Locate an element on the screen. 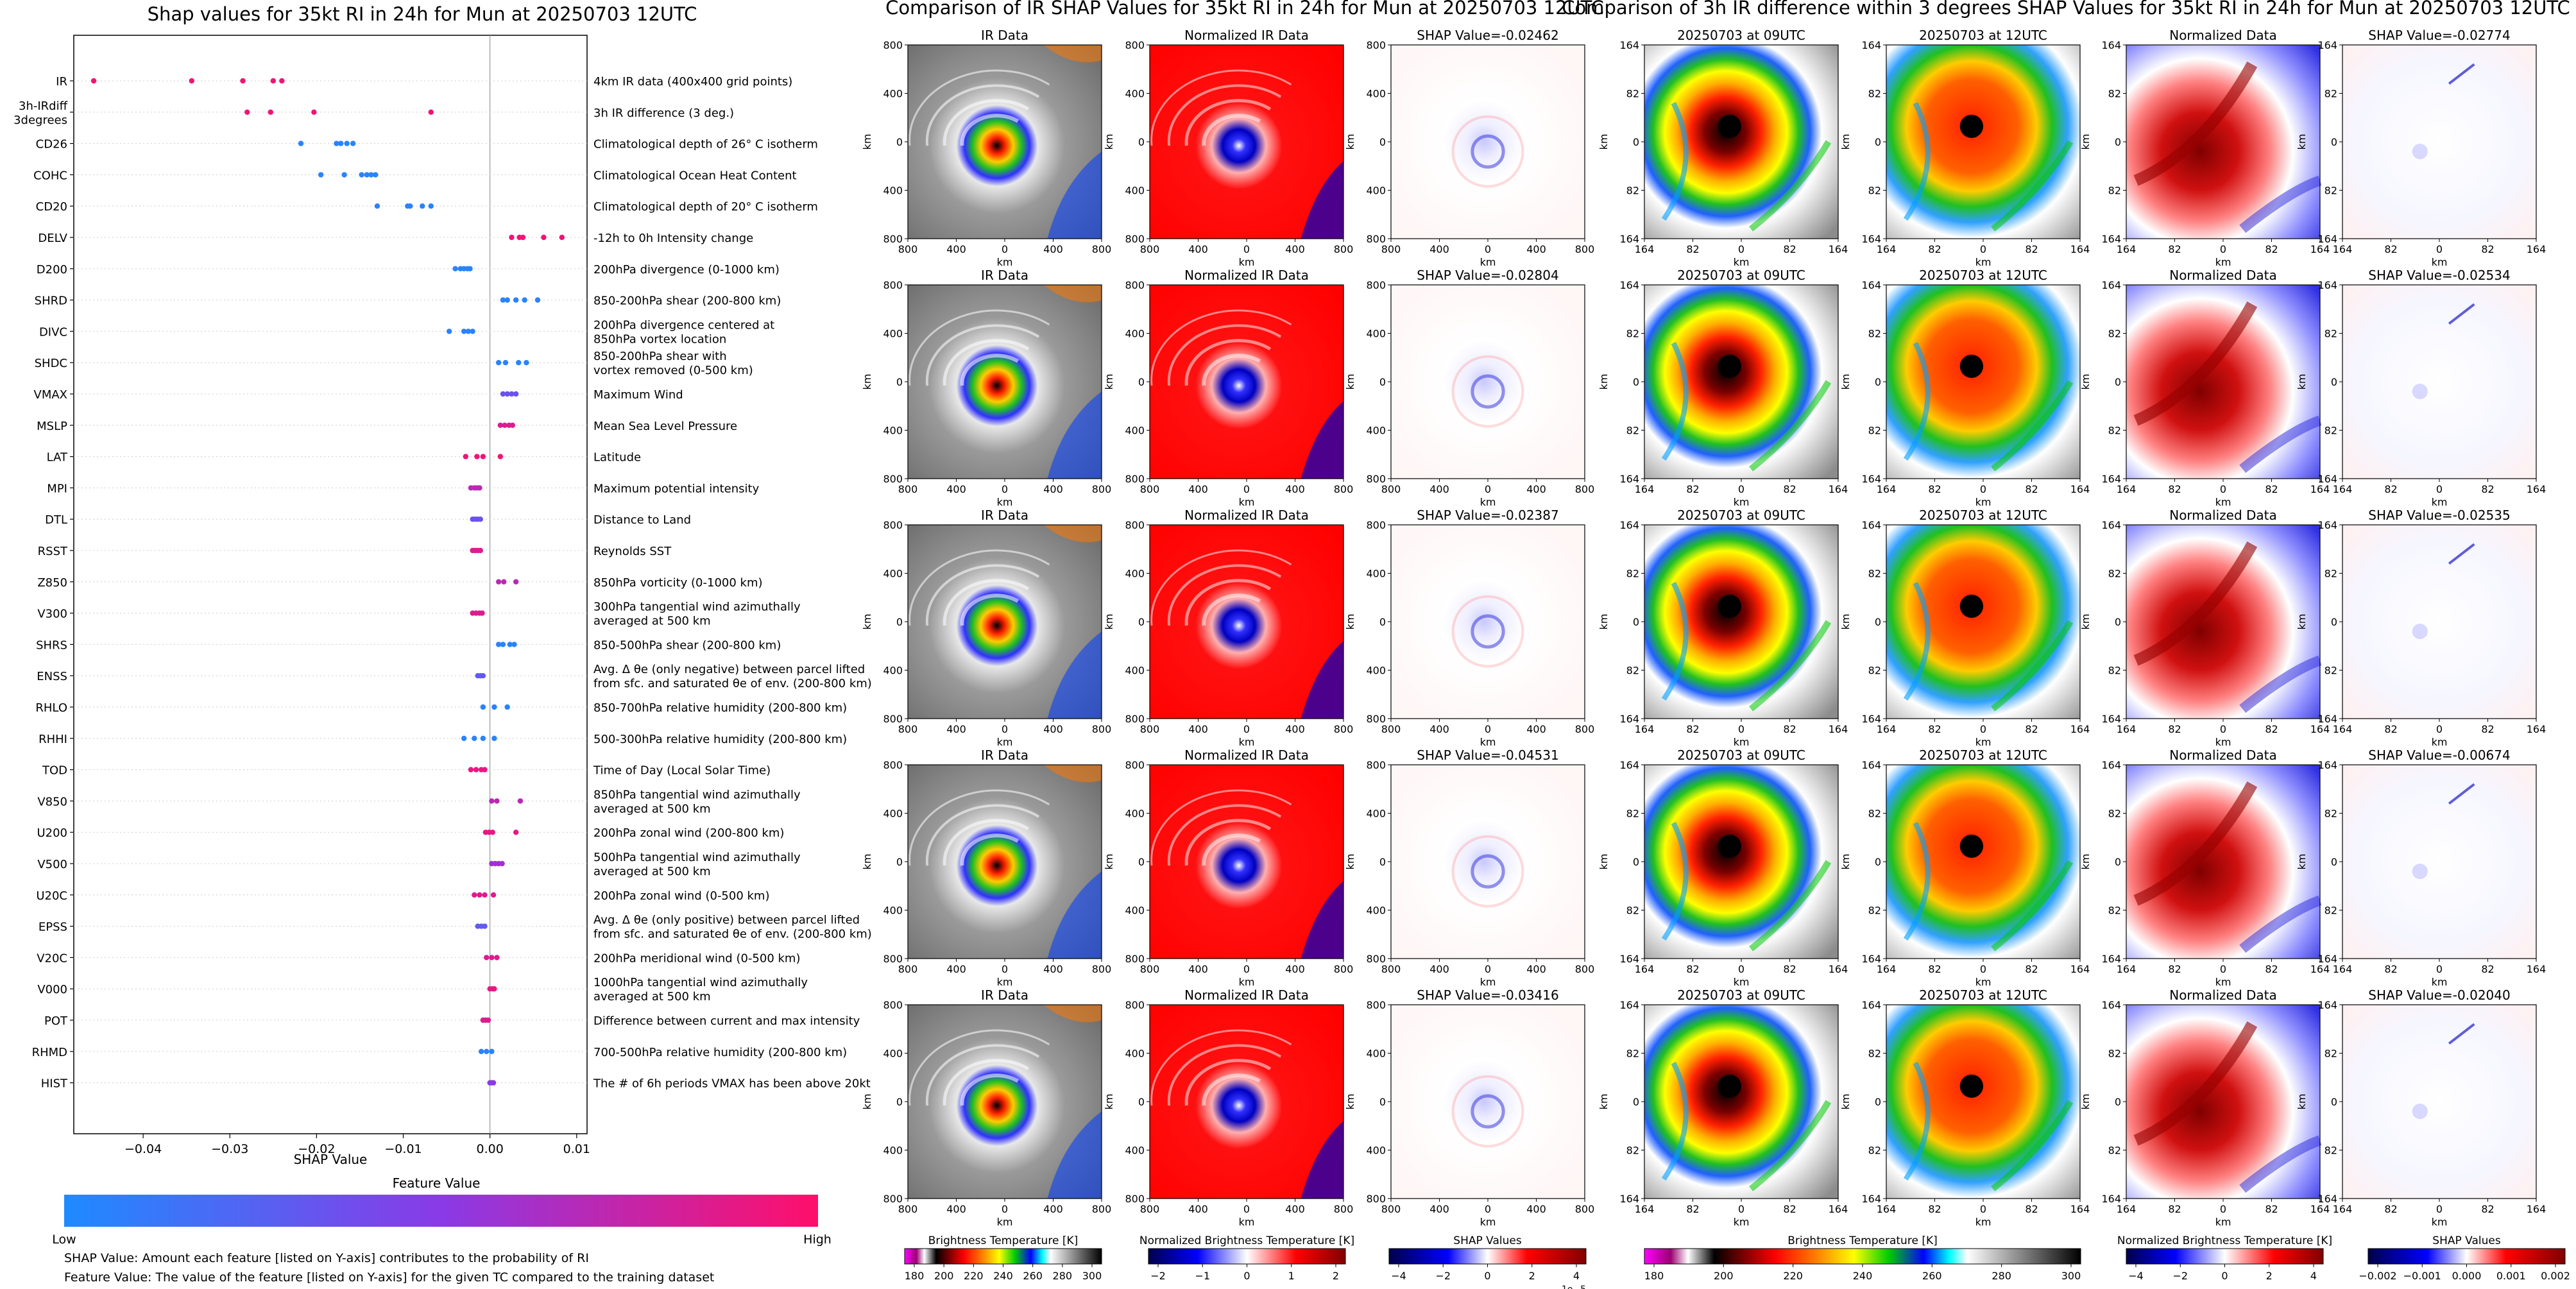 The height and width of the screenshot is (1289, 2576). panel-title: SHAP Value=-0.00674 is located at coordinates (2439, 755).